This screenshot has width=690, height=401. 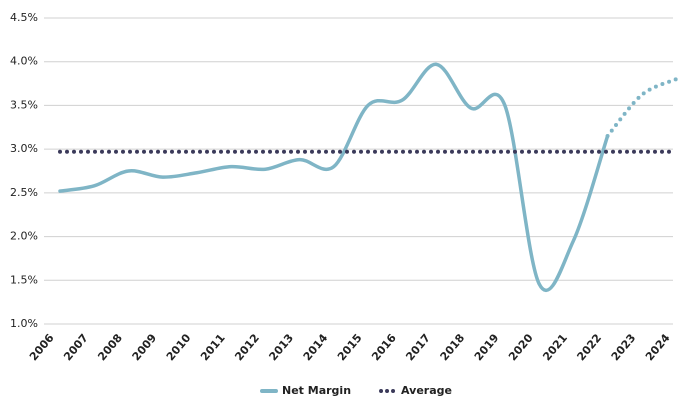 What do you see at coordinates (350, 348) in the screenshot?
I see `x-tick-label: 2015` at bounding box center [350, 348].